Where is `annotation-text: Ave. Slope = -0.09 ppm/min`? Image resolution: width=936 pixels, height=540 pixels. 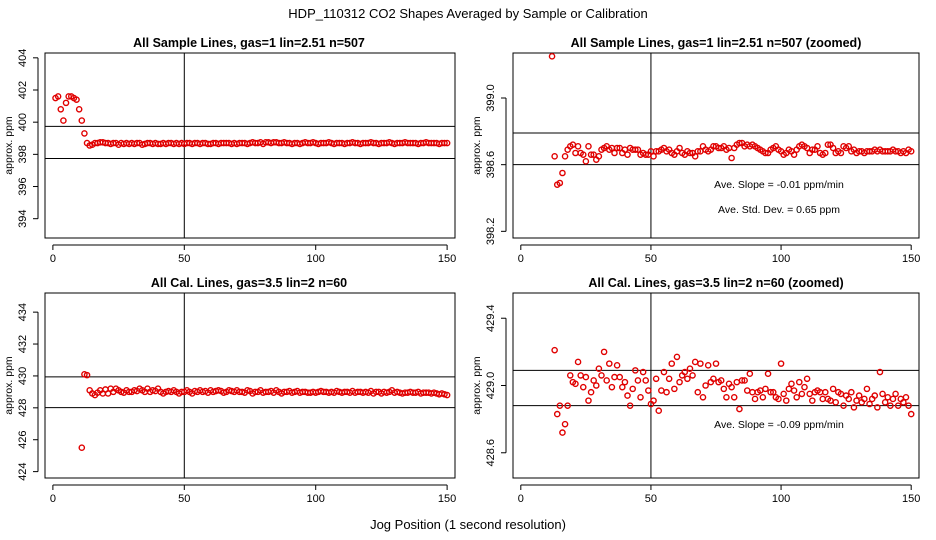 annotation-text: Ave. Slope = -0.09 ppm/min is located at coordinates (779, 425).